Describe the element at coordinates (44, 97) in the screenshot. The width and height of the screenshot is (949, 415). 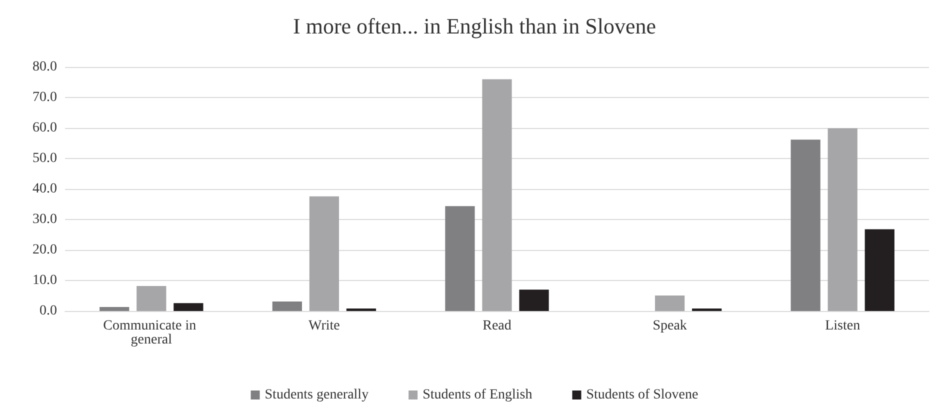
I see `y-tick-label: 70.0` at that location.